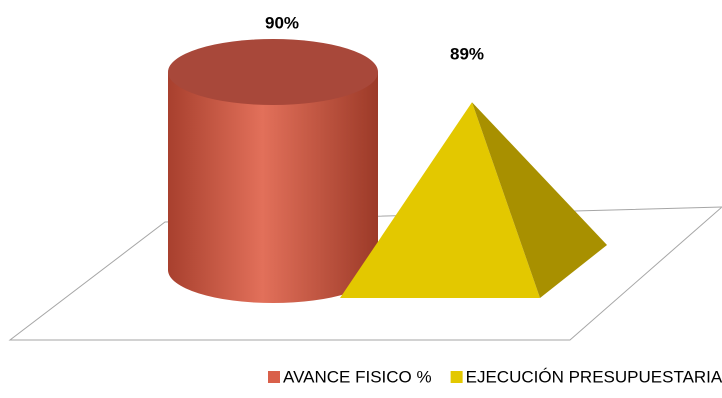 This screenshot has height=398, width=722. Describe the element at coordinates (273, 72) in the screenshot. I see `bar-top` at that location.